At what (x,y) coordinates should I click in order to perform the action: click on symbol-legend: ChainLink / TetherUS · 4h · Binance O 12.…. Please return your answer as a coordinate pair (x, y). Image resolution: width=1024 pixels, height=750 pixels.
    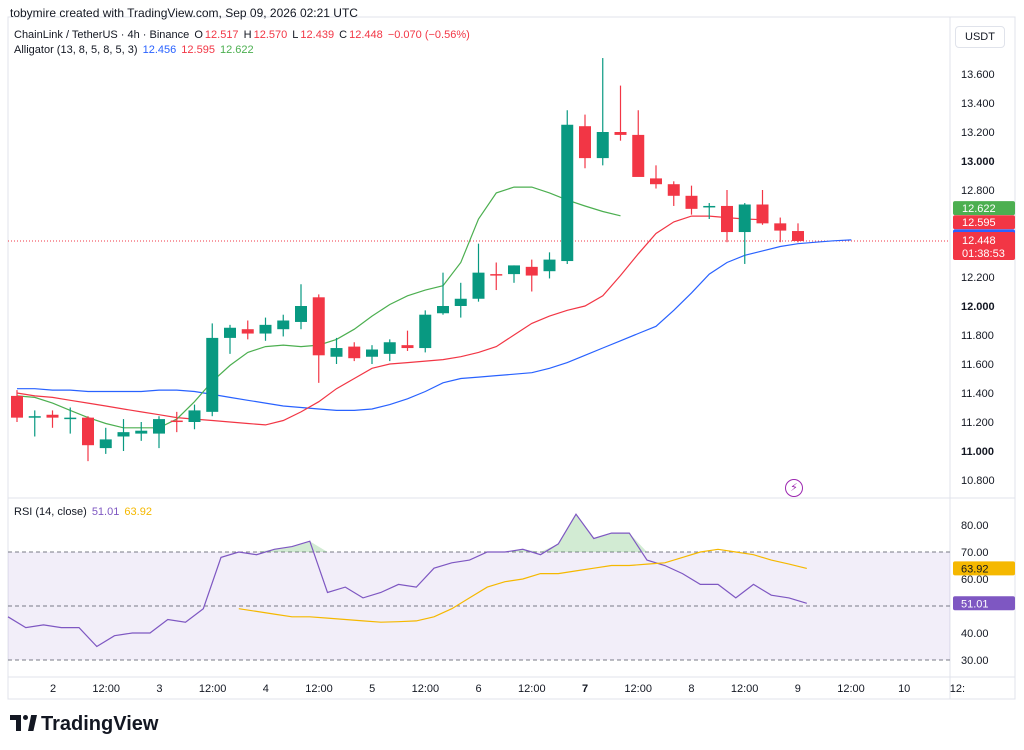
    Looking at the image, I should click on (243, 35).